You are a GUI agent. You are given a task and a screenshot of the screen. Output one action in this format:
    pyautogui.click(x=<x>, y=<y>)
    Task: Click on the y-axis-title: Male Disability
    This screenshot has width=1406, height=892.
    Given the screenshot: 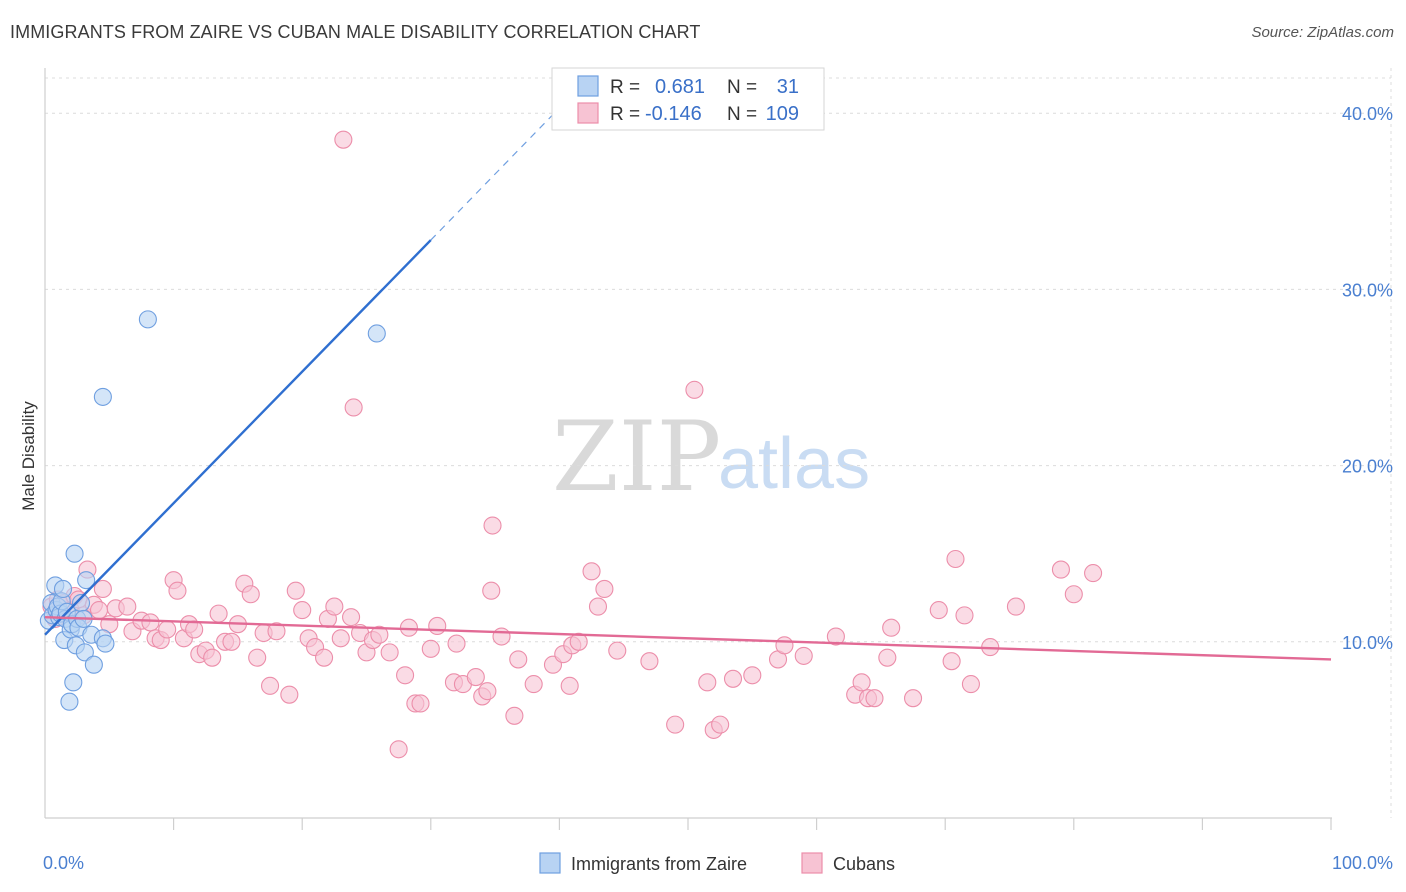 What is the action you would take?
    pyautogui.click(x=28, y=456)
    